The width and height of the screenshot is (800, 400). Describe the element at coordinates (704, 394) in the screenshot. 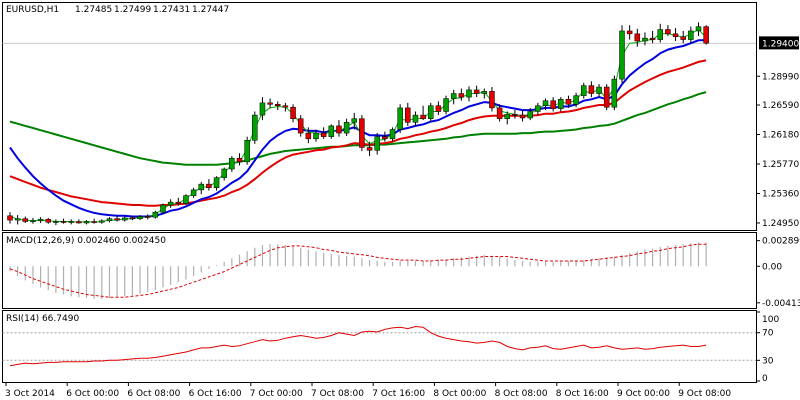

I see `time-tick-label: 9 Oct 08:00` at that location.